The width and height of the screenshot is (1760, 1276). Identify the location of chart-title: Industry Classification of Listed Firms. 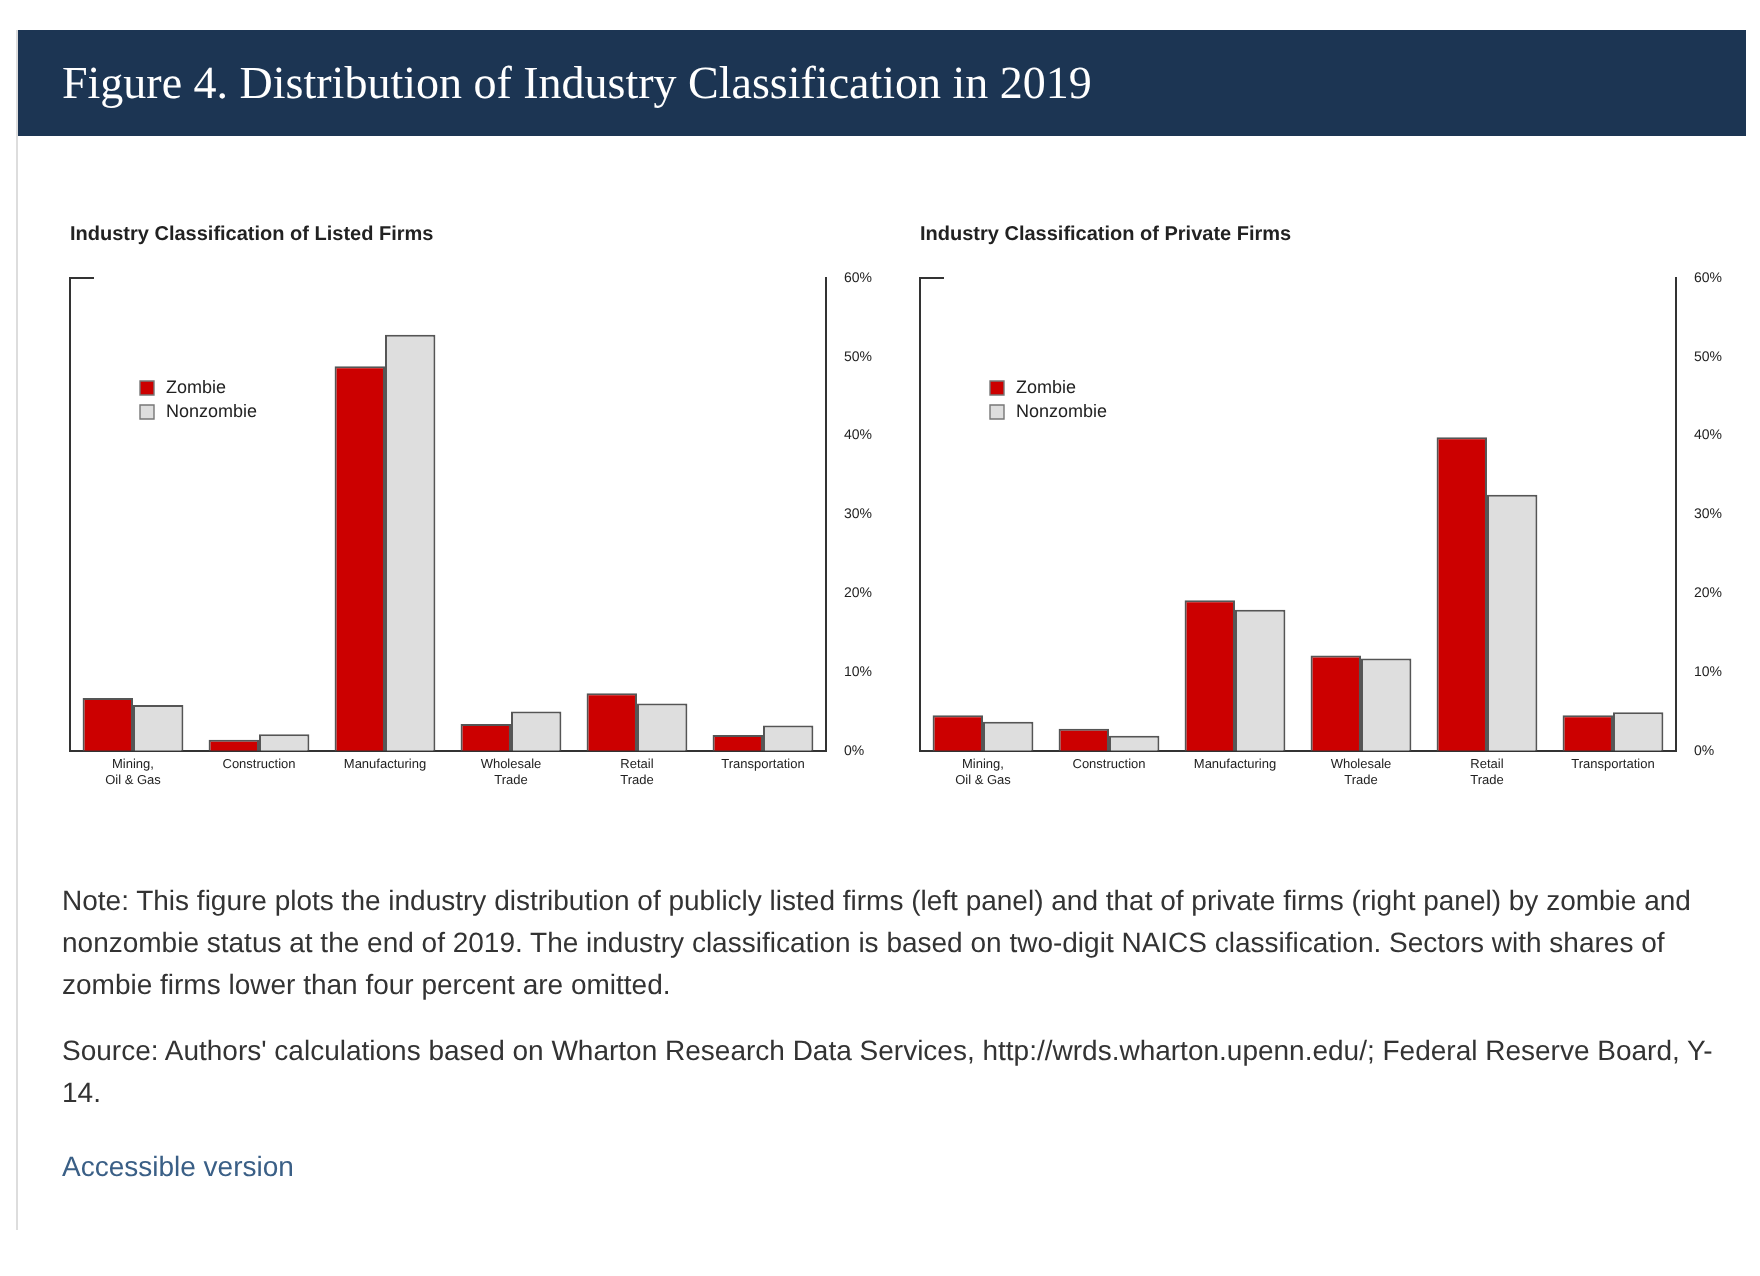
(252, 234).